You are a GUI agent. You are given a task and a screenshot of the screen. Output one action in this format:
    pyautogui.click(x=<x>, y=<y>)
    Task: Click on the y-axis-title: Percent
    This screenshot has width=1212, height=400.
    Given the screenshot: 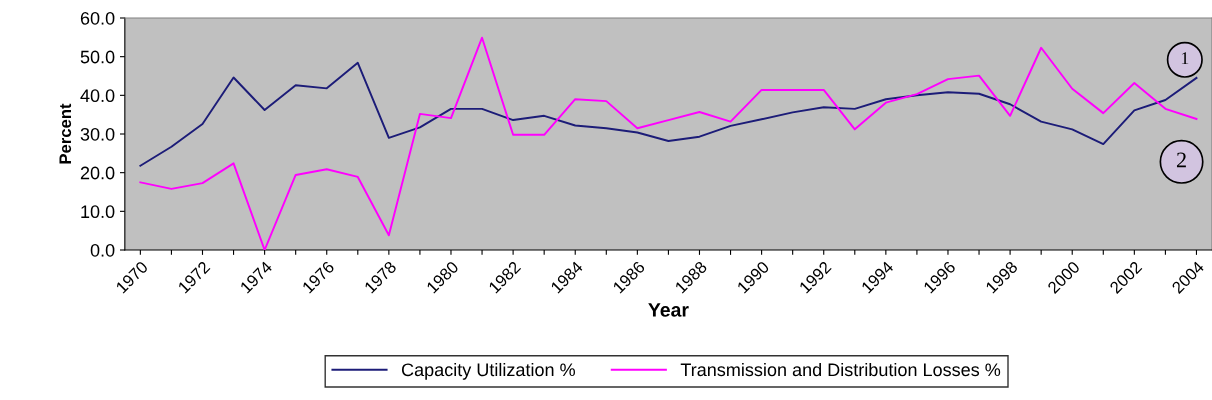 What is the action you would take?
    pyautogui.click(x=65, y=133)
    